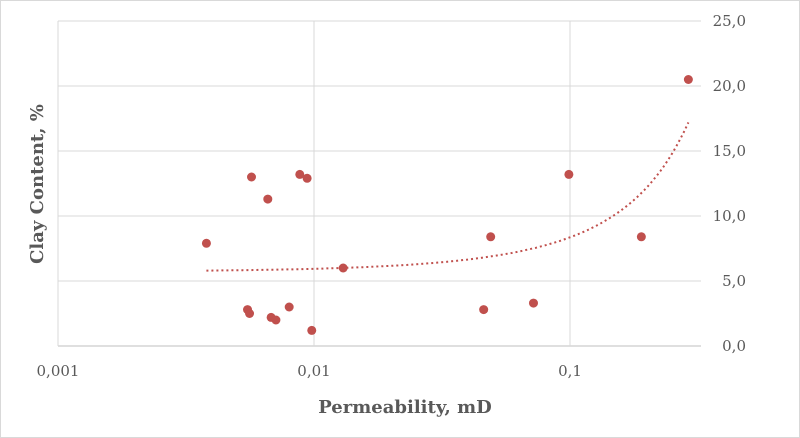 Image resolution: width=800 pixels, height=438 pixels. What do you see at coordinates (734, 346) in the screenshot?
I see `y-tick-label: 0,0` at bounding box center [734, 346].